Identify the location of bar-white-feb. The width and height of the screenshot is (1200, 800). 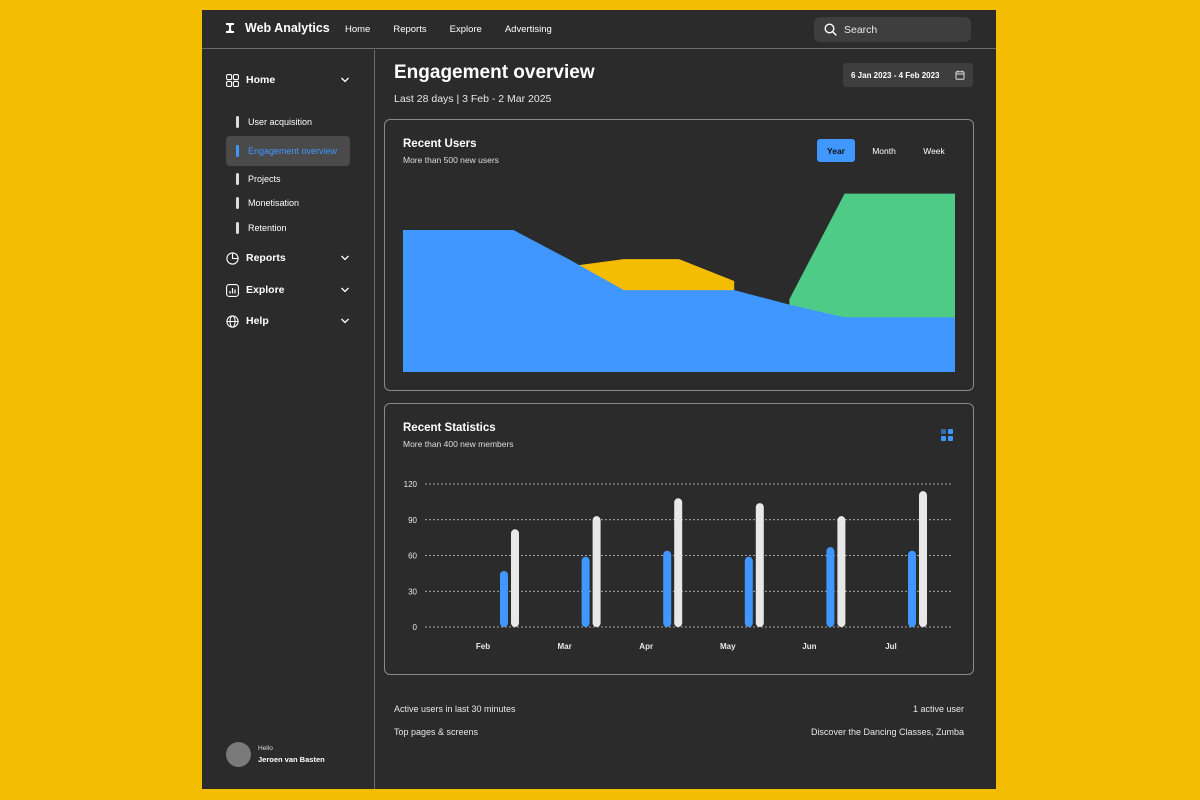
(515, 578).